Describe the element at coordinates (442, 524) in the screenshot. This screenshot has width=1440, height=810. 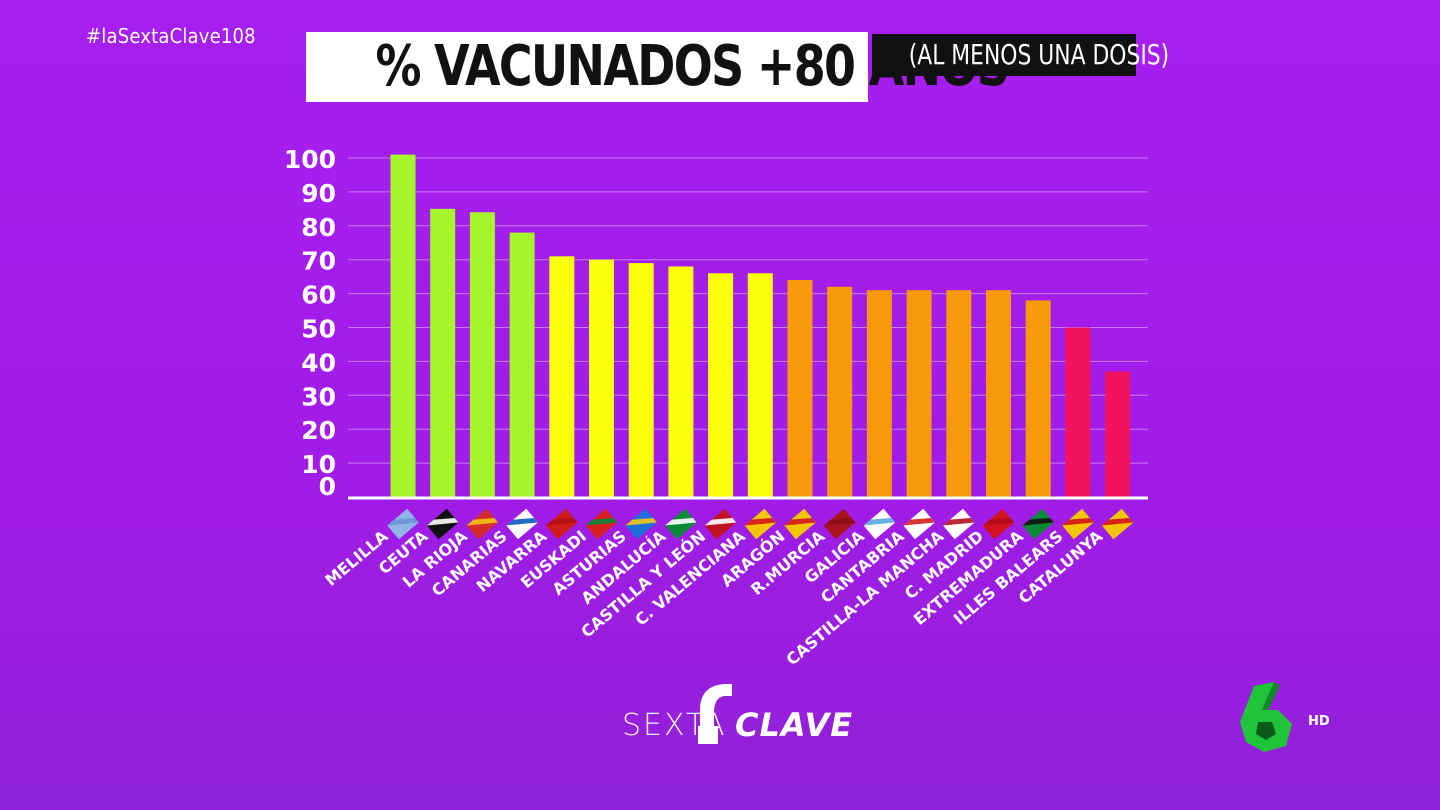
I see `ceuta-flag-icon` at that location.